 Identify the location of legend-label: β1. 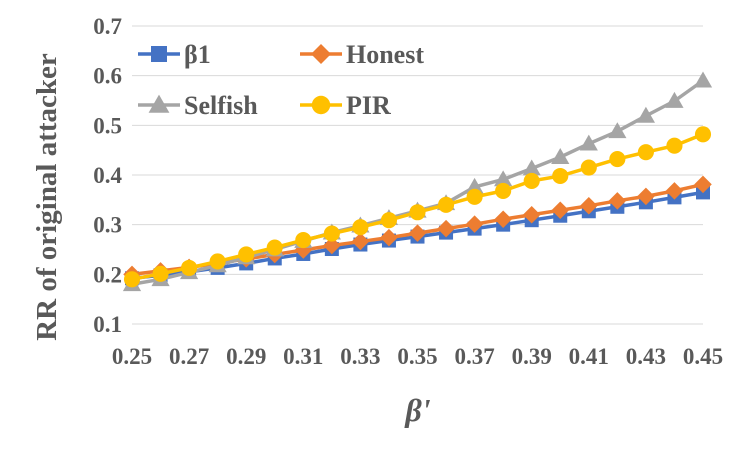
(197, 54).